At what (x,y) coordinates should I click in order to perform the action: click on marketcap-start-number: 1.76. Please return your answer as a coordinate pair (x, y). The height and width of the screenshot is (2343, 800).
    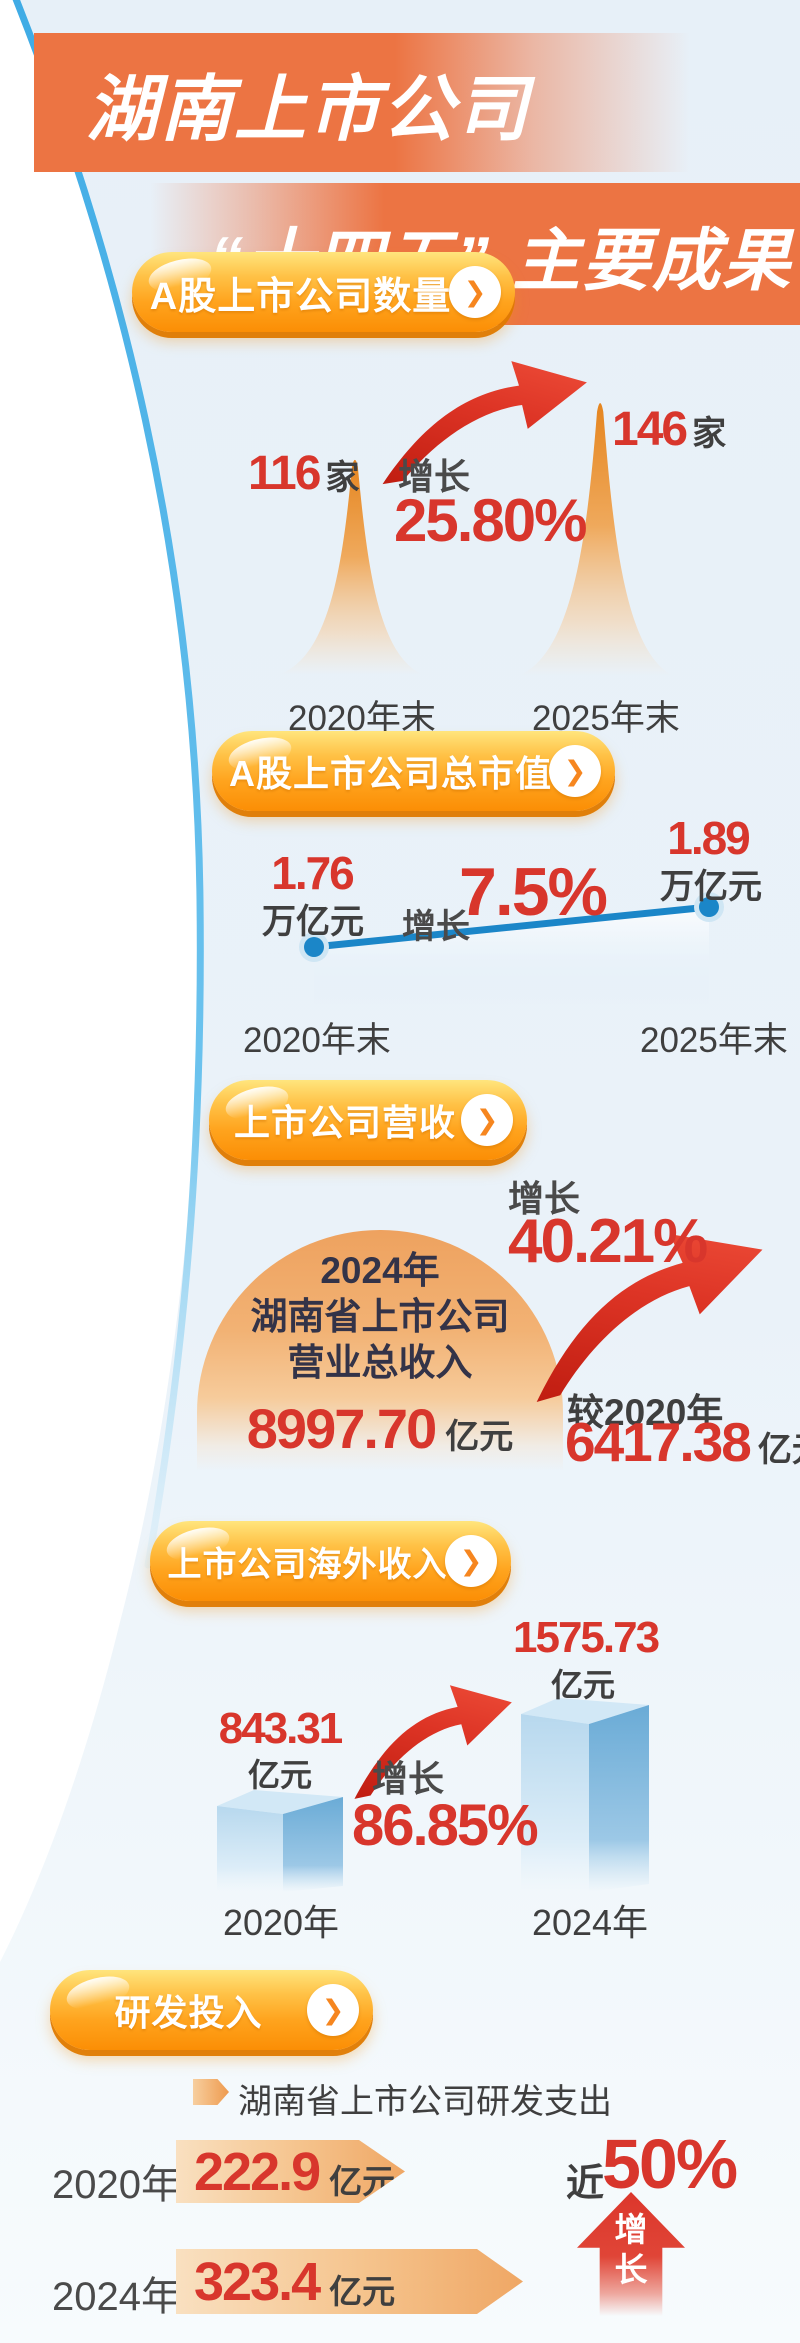
    Looking at the image, I should click on (313, 873).